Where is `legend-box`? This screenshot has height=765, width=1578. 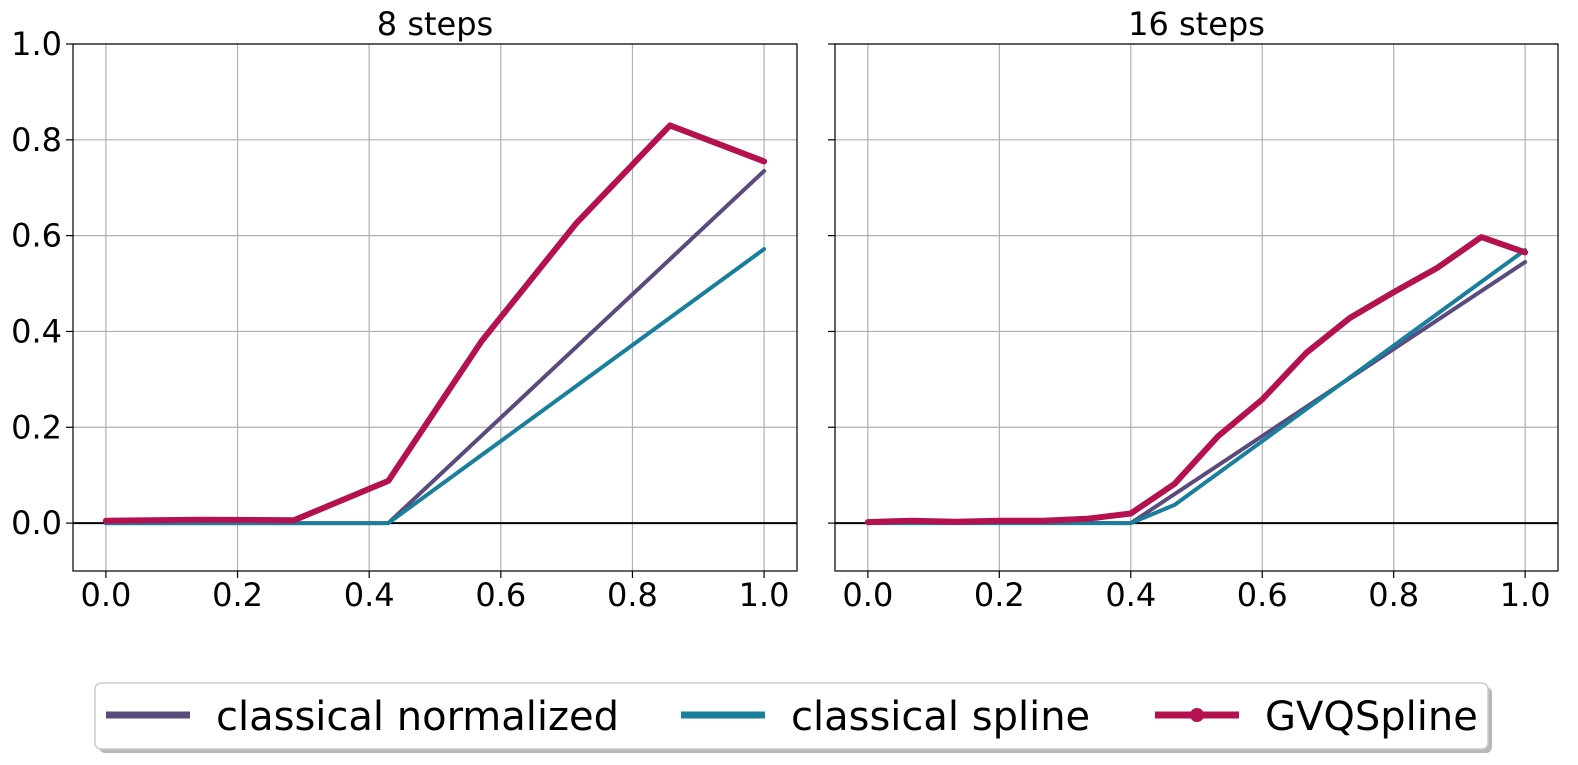
legend-box is located at coordinates (791, 716).